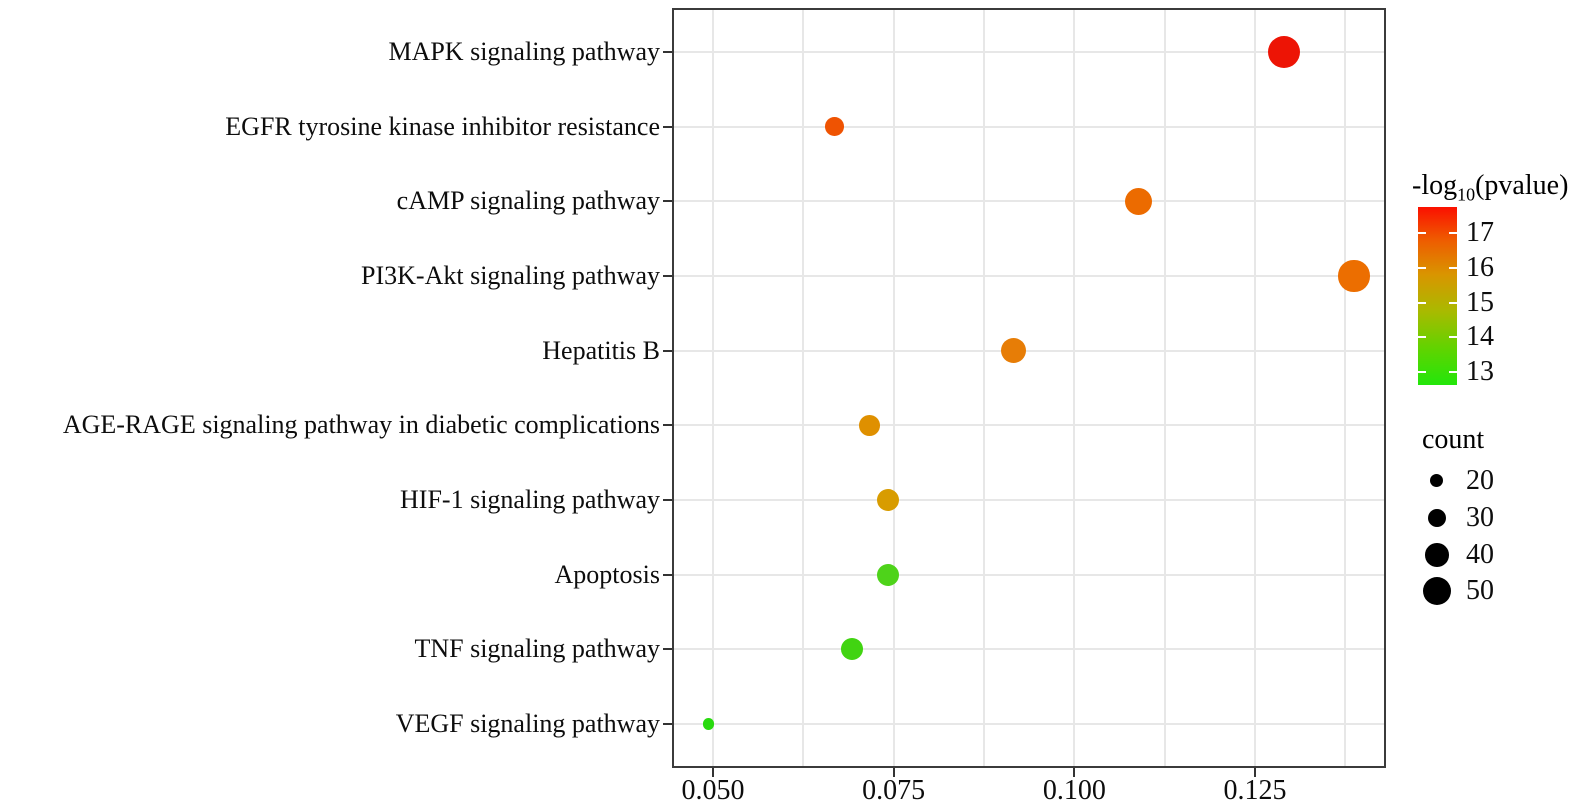 The height and width of the screenshot is (811, 1580). Describe the element at coordinates (530, 499) in the screenshot. I see `y-axis-label: HIF-1 signaling pathway` at that location.